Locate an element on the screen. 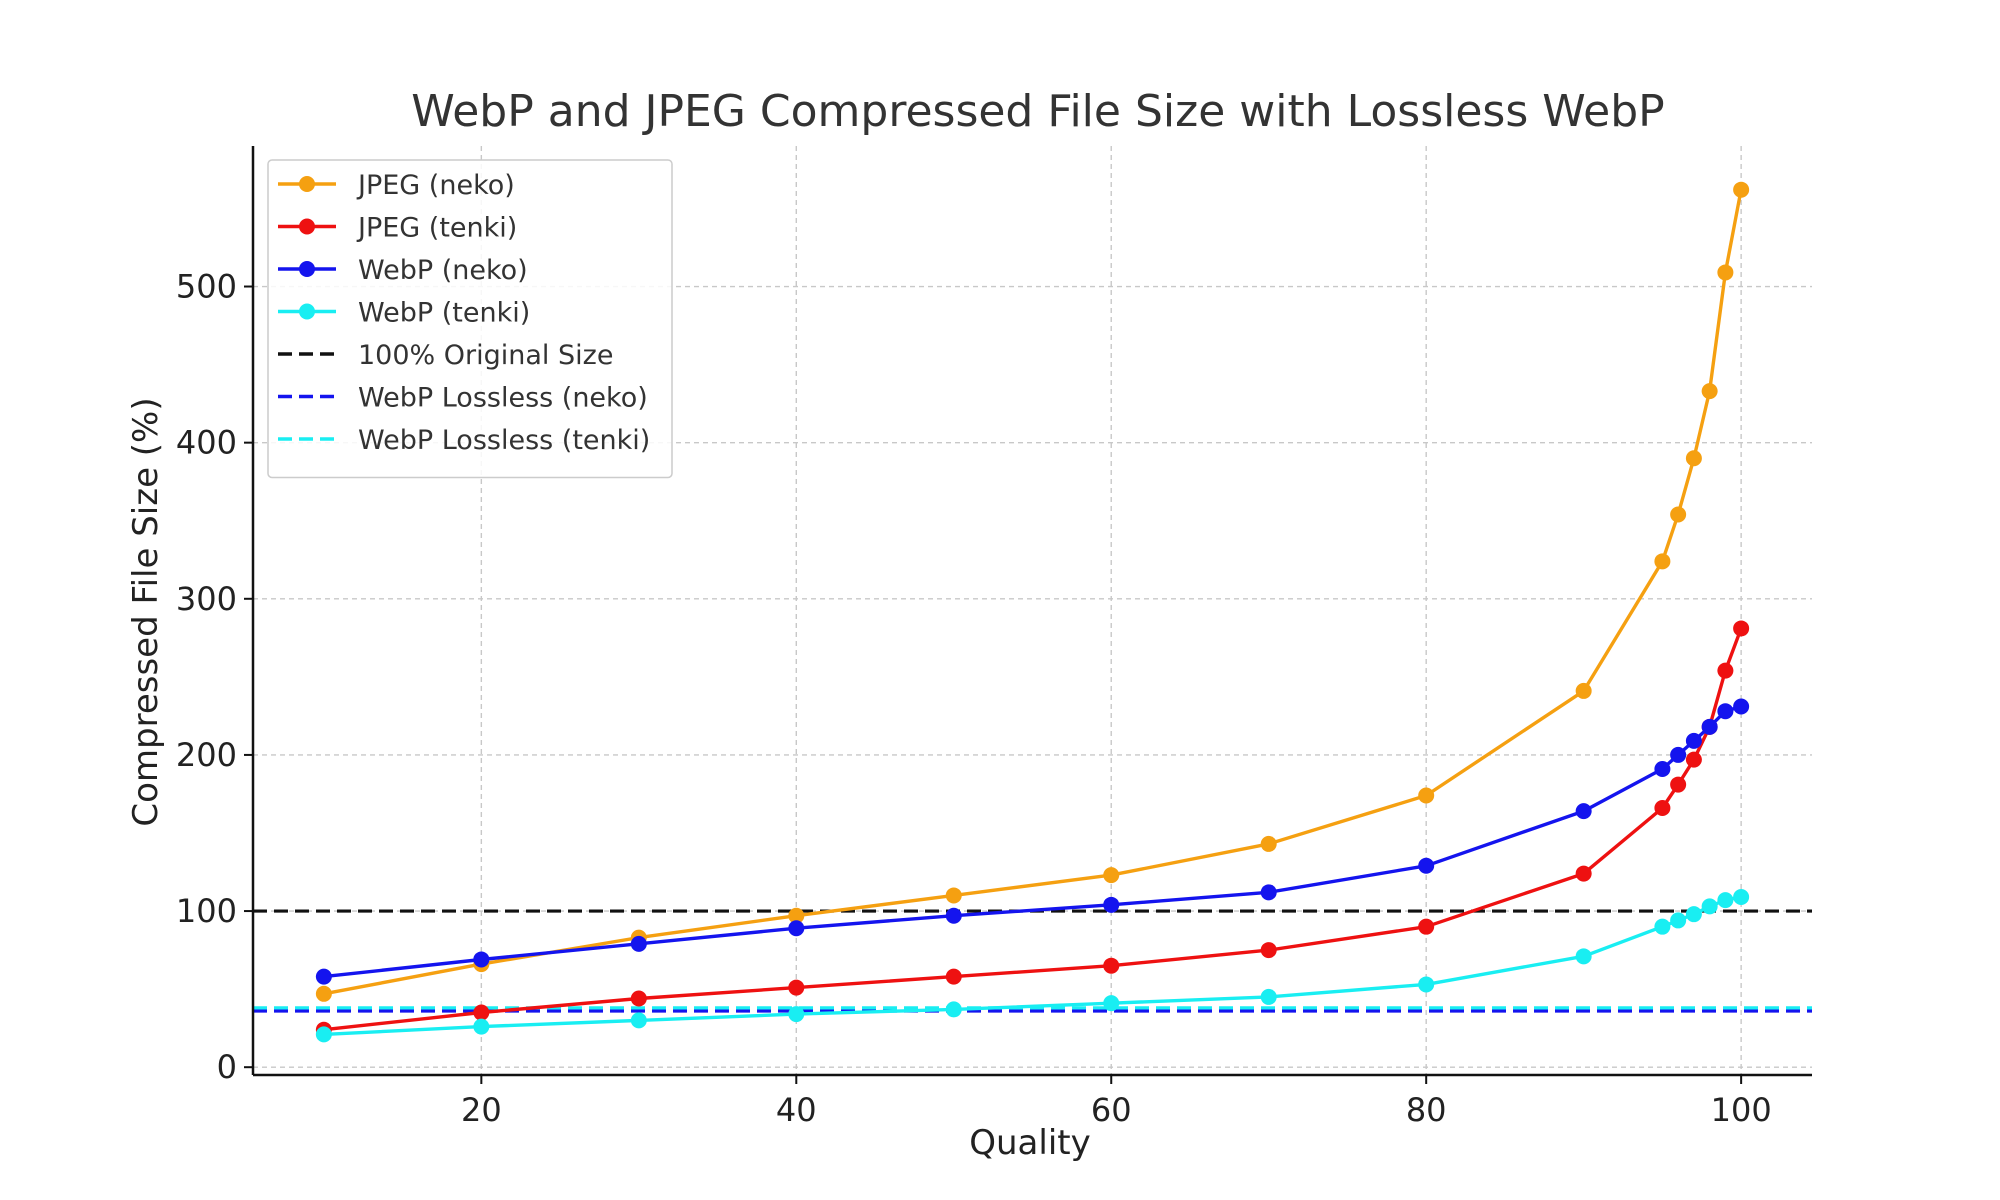 The height and width of the screenshot is (1200, 2000). legend-label-6: WebP Lossless (tenki) is located at coordinates (504, 440).